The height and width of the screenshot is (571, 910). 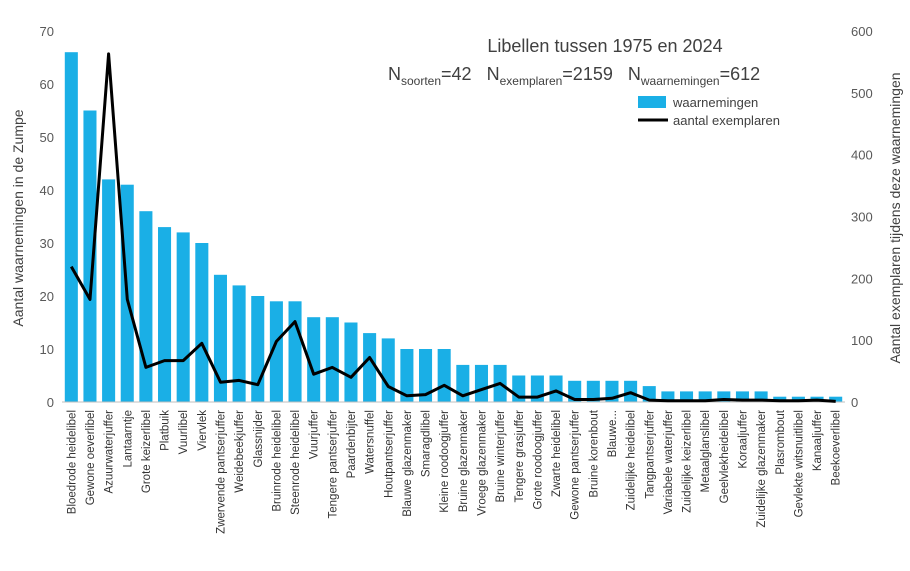 I want to click on legend: waarnemingen aantal exemplaren, so click(x=709, y=111).